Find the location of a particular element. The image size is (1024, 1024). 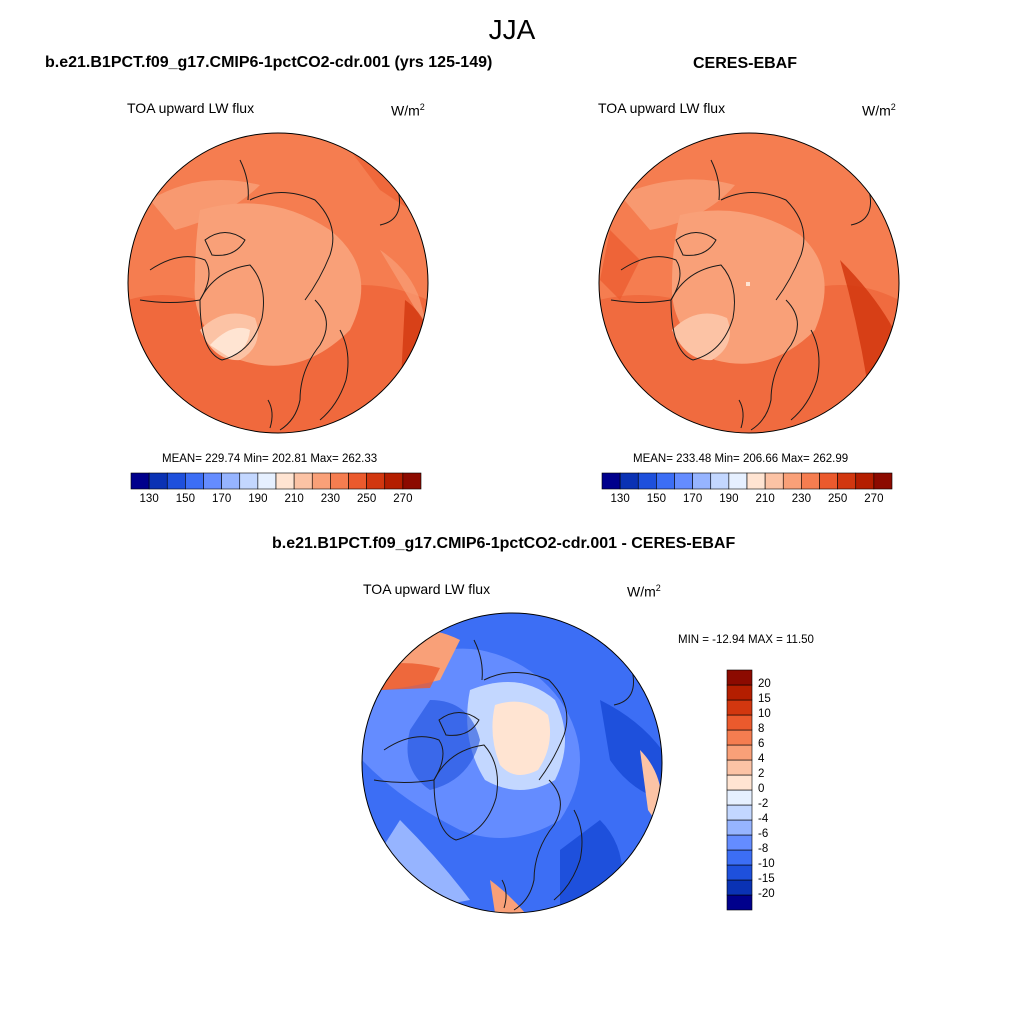

season-title: JJA is located at coordinates (512, 29).